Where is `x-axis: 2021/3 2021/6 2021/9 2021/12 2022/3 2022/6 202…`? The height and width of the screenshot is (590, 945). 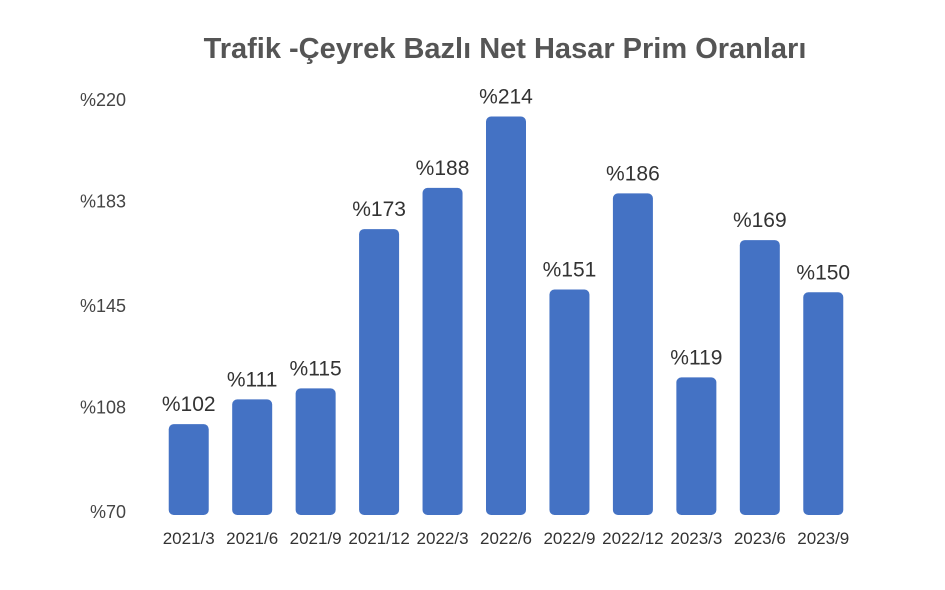 x-axis: 2021/3 2021/6 2021/9 2021/12 2022/3 2022/6 202… is located at coordinates (506, 538).